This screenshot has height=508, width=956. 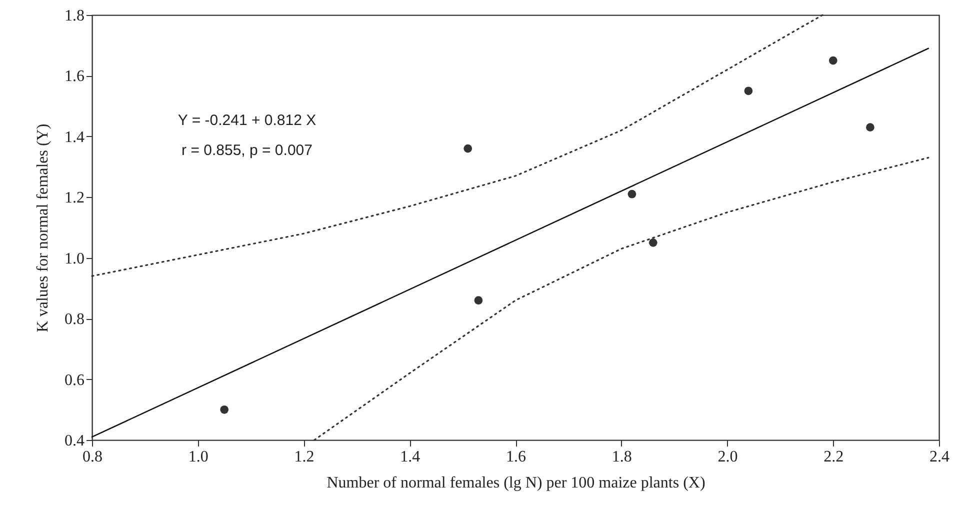 I want to click on x-tick-label: 2.2, so click(x=834, y=457).